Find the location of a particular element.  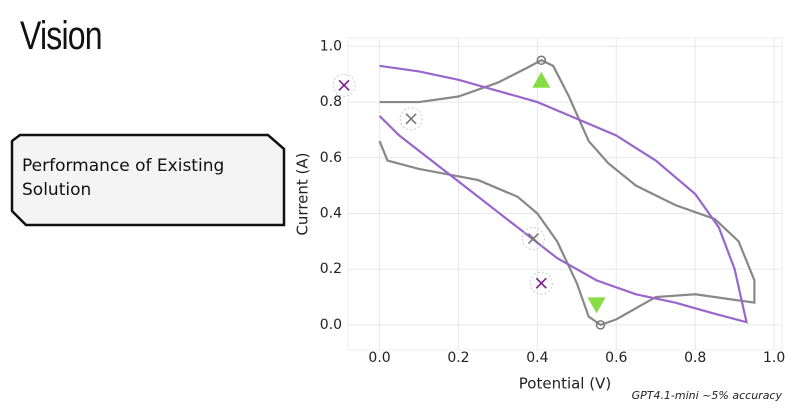

callout-box is located at coordinates (148, 180).